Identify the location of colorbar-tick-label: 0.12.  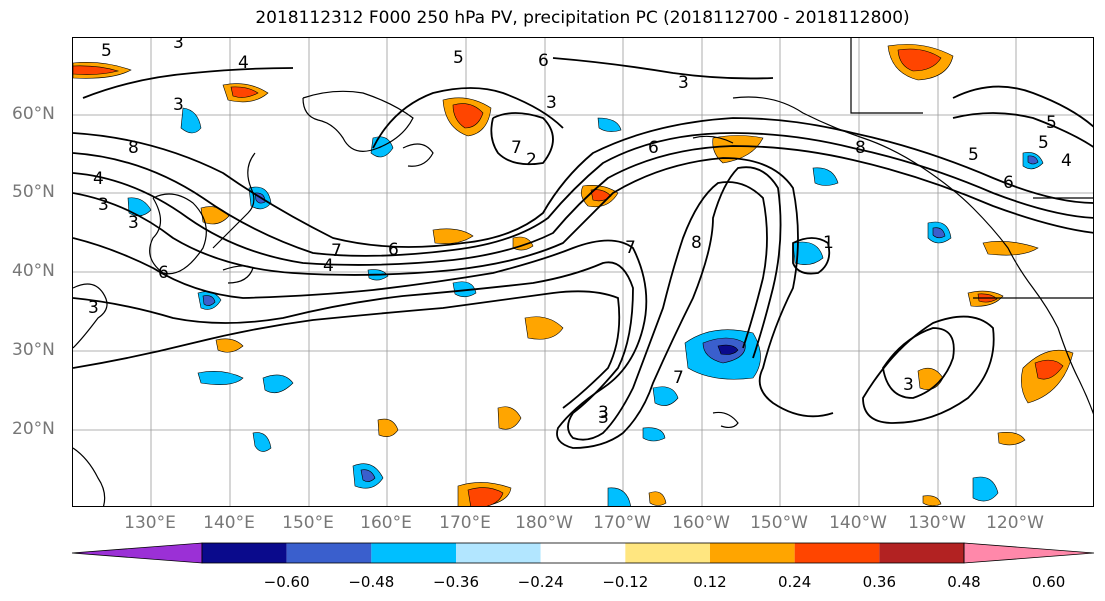
(710, 582).